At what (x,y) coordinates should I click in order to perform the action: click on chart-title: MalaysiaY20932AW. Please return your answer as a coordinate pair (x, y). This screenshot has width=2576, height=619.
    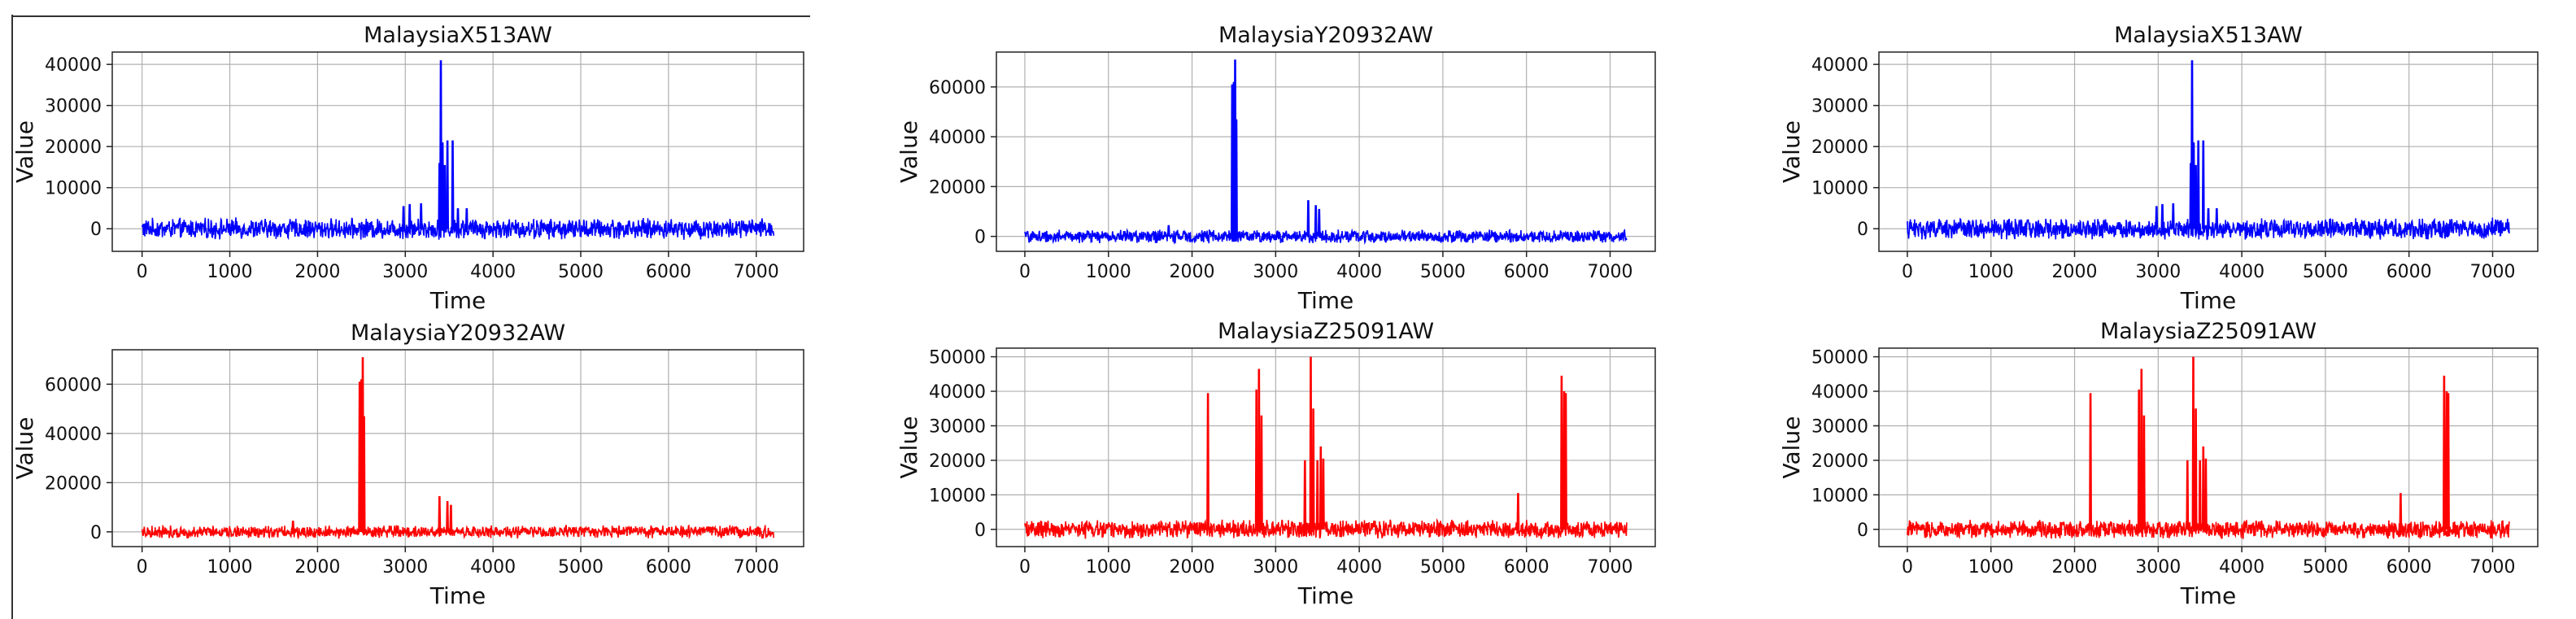
    Looking at the image, I should click on (458, 333).